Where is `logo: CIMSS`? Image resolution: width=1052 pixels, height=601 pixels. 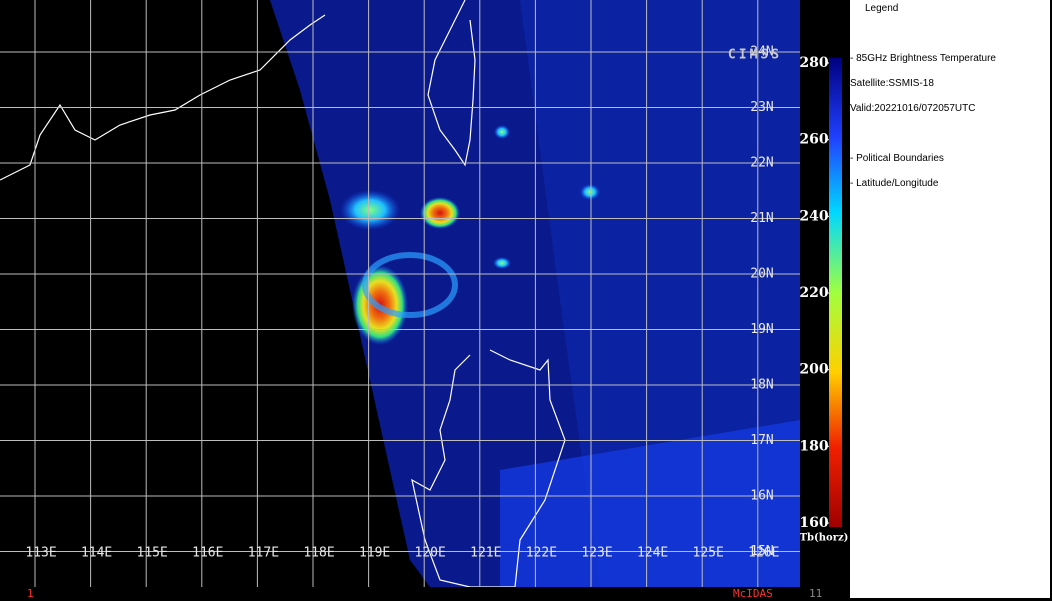
logo: CIMSS is located at coordinates (755, 55).